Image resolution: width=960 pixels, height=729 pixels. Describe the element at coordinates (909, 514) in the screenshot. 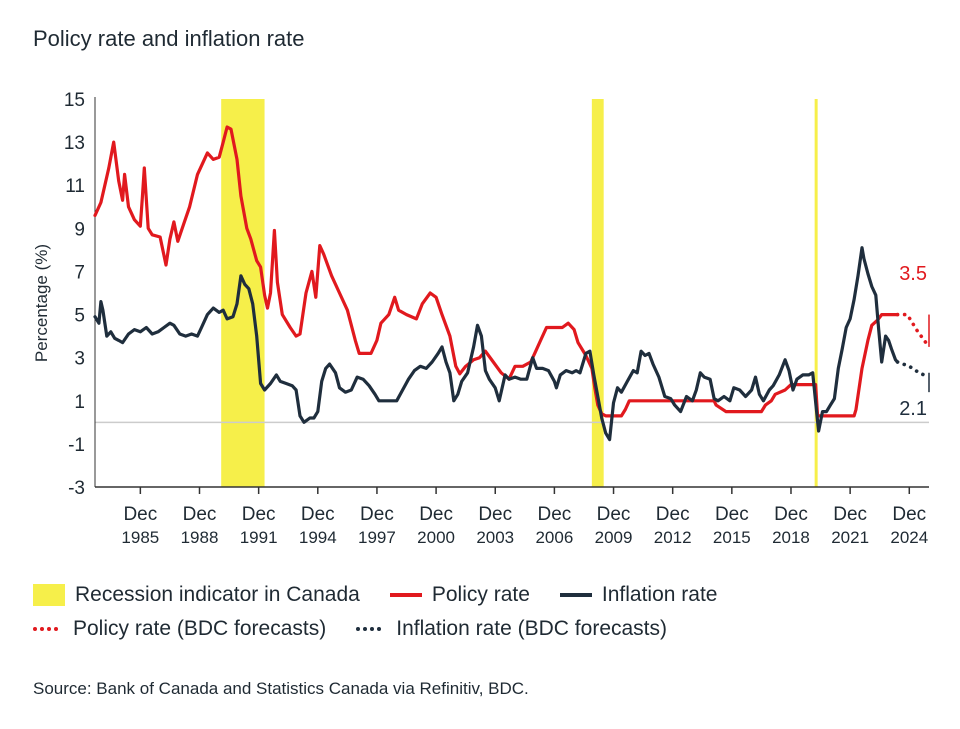

I see `x-tick-label-dec-13: Dec` at that location.